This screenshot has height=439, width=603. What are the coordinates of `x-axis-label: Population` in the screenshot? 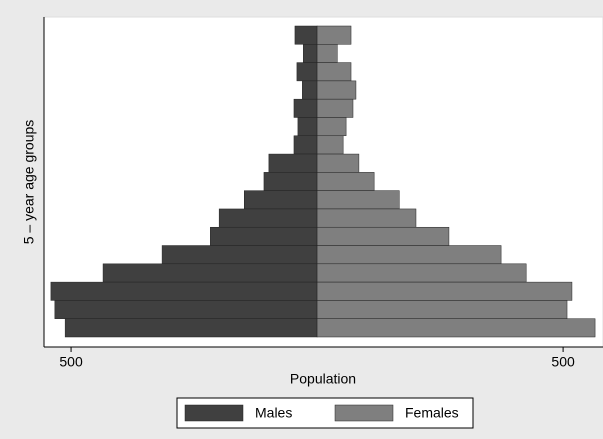 It's located at (323, 379).